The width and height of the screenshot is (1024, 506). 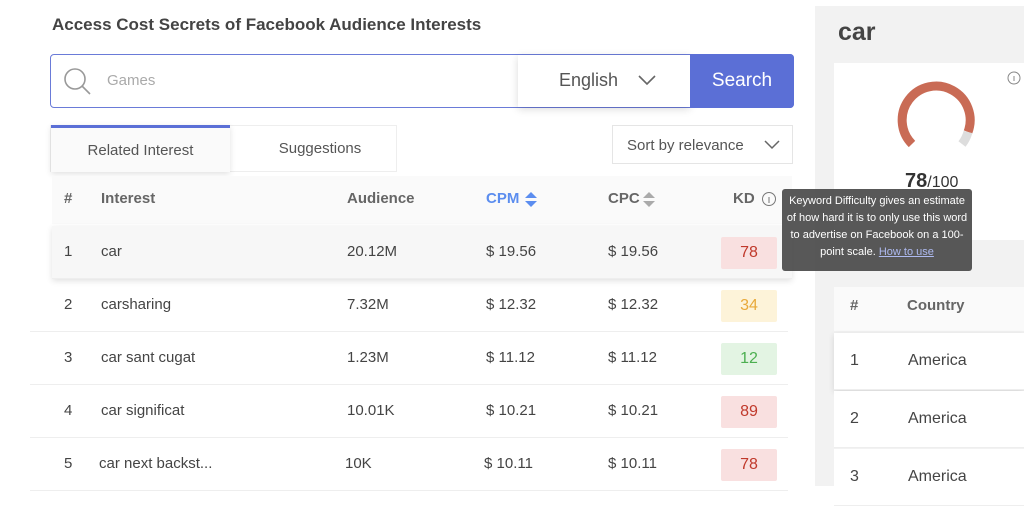 What do you see at coordinates (358, 463) in the screenshot?
I see `table-cell: 10K` at bounding box center [358, 463].